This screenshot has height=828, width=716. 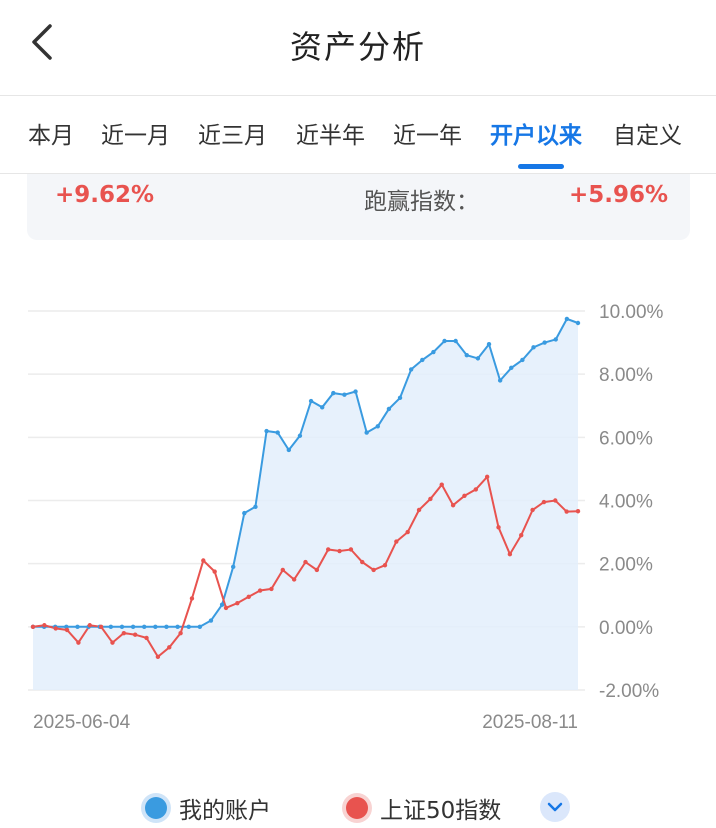 I want to click on legend-item-index: 上证50指数, so click(x=423, y=808).